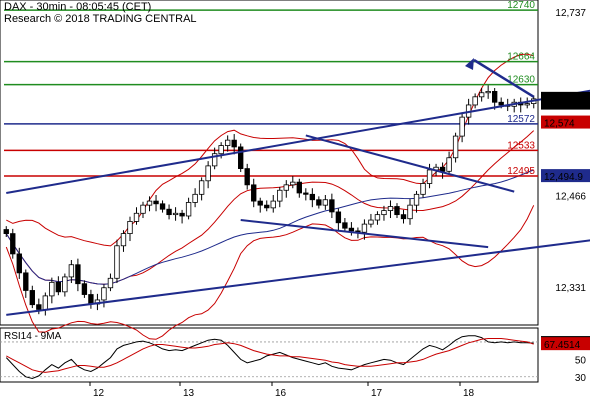 The height and width of the screenshot is (400, 590). What do you see at coordinates (281, 393) in the screenshot?
I see `x-tick-label: 16` at bounding box center [281, 393].